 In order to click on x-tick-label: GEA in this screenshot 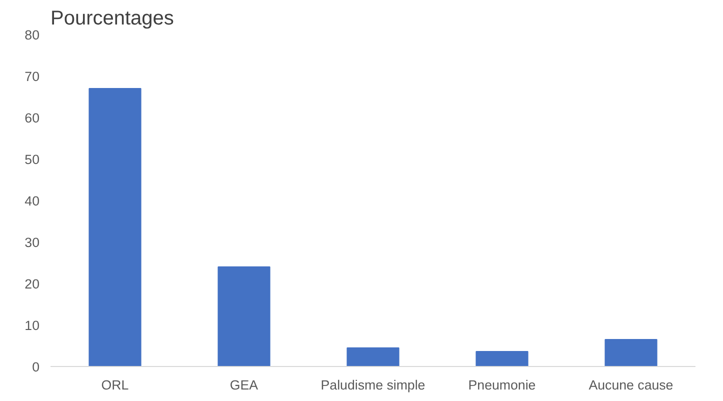, I will do `click(244, 385)`.